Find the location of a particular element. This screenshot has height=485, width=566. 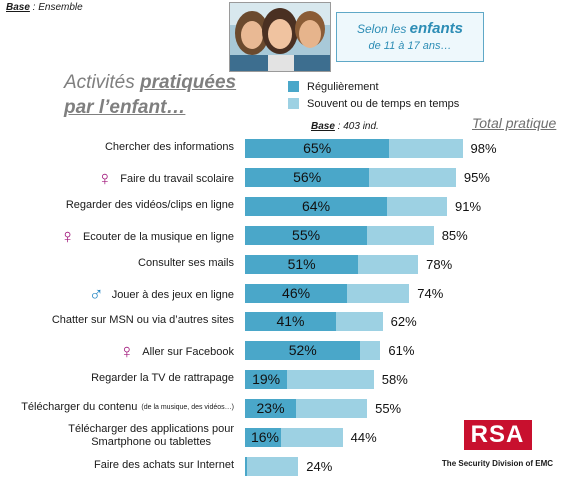

category-text-line: Télécharger des applications pour is located at coordinates (151, 429).